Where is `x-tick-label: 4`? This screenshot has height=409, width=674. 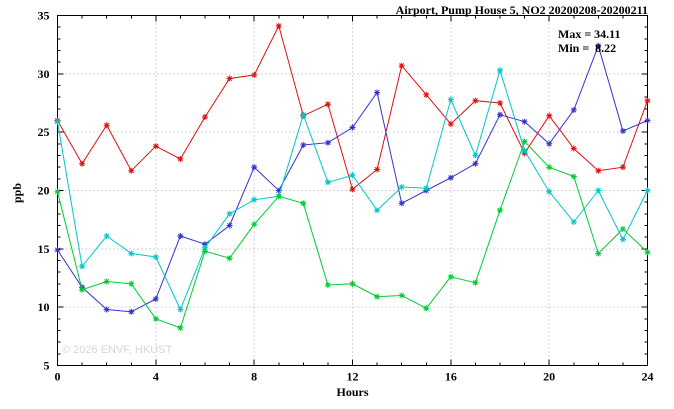
x-tick-label: 4 is located at coordinates (156, 377).